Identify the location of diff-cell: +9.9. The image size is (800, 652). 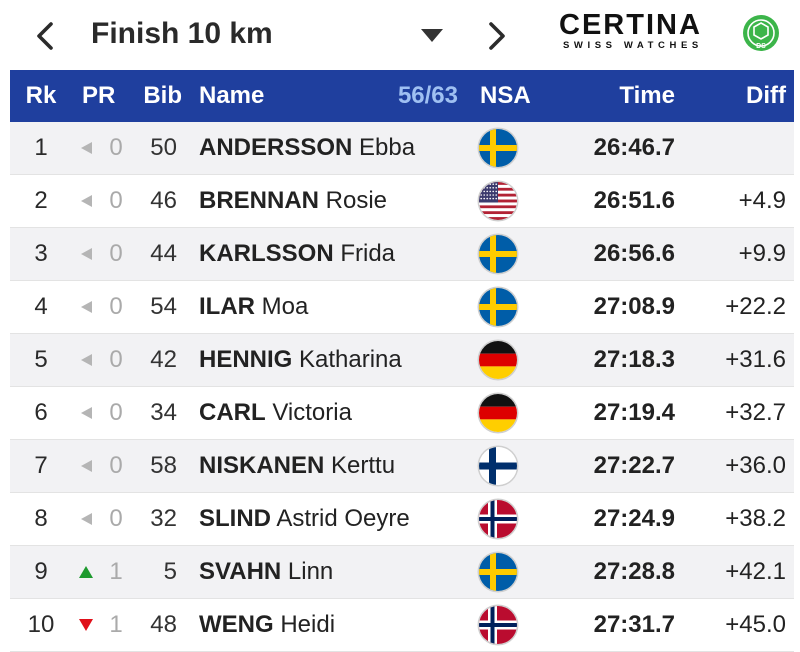
(762, 253).